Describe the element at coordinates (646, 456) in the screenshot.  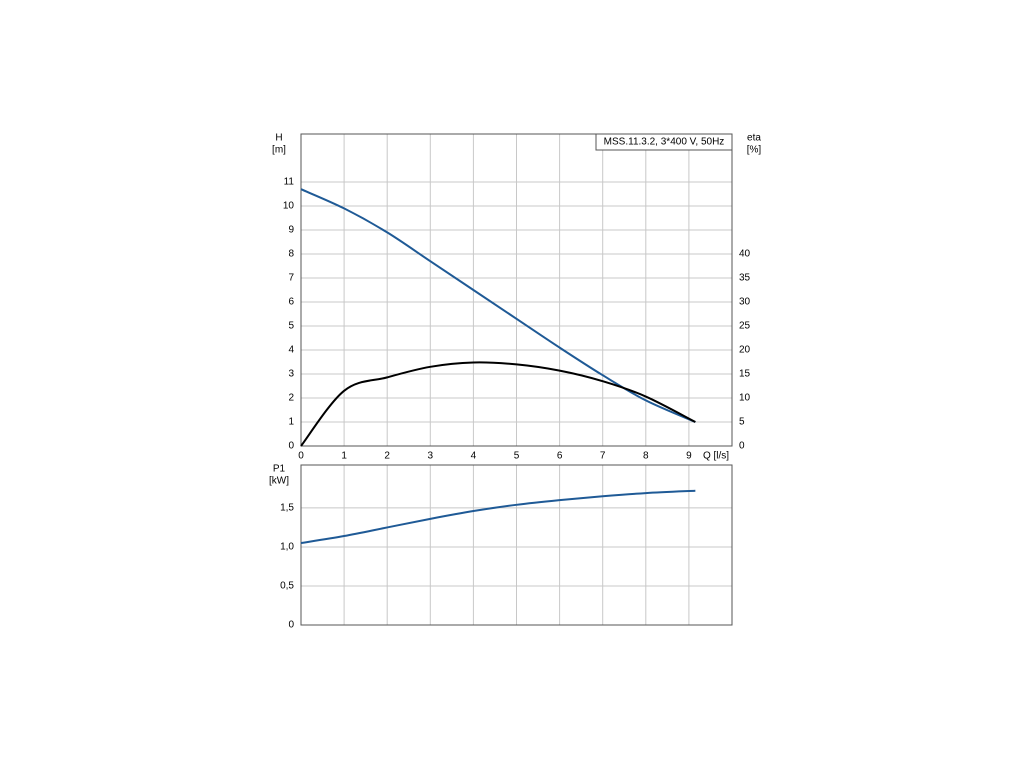
I see `x-tick-label: 8` at that location.